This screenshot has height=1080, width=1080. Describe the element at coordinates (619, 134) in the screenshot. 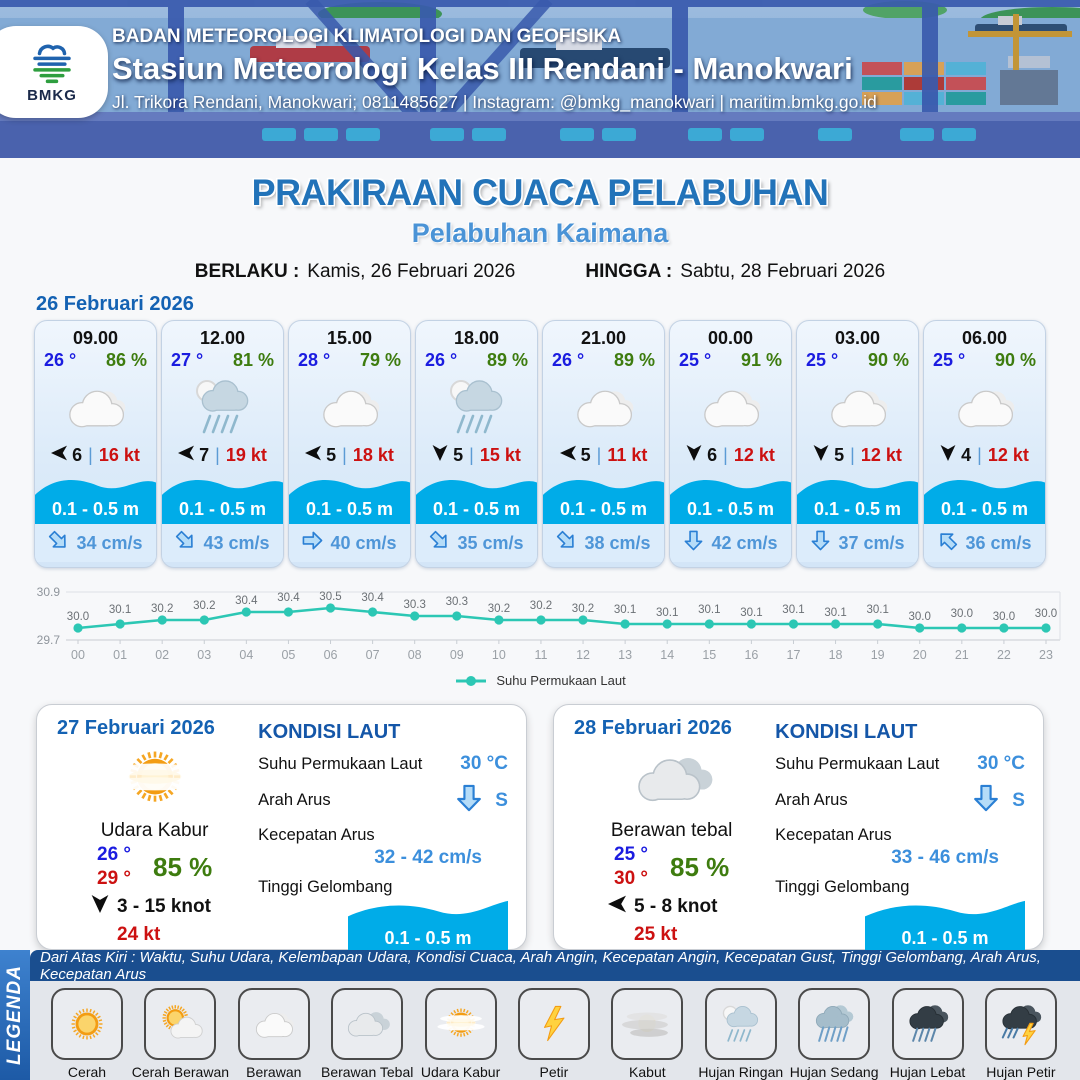

I see `seat-row` at that location.